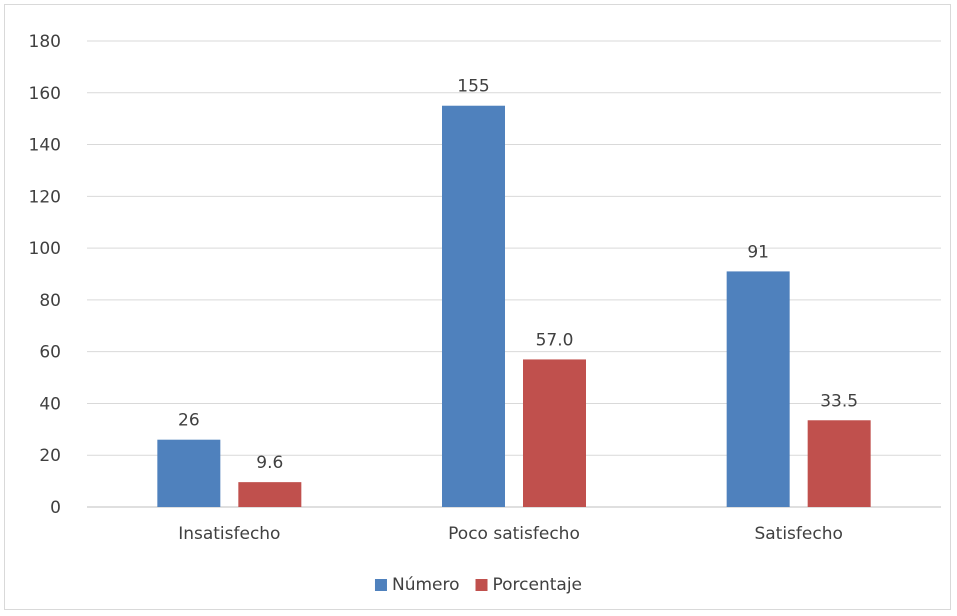 This screenshot has height=616, width=957. Describe the element at coordinates (758, 252) in the screenshot. I see `data-label: 91` at that location.